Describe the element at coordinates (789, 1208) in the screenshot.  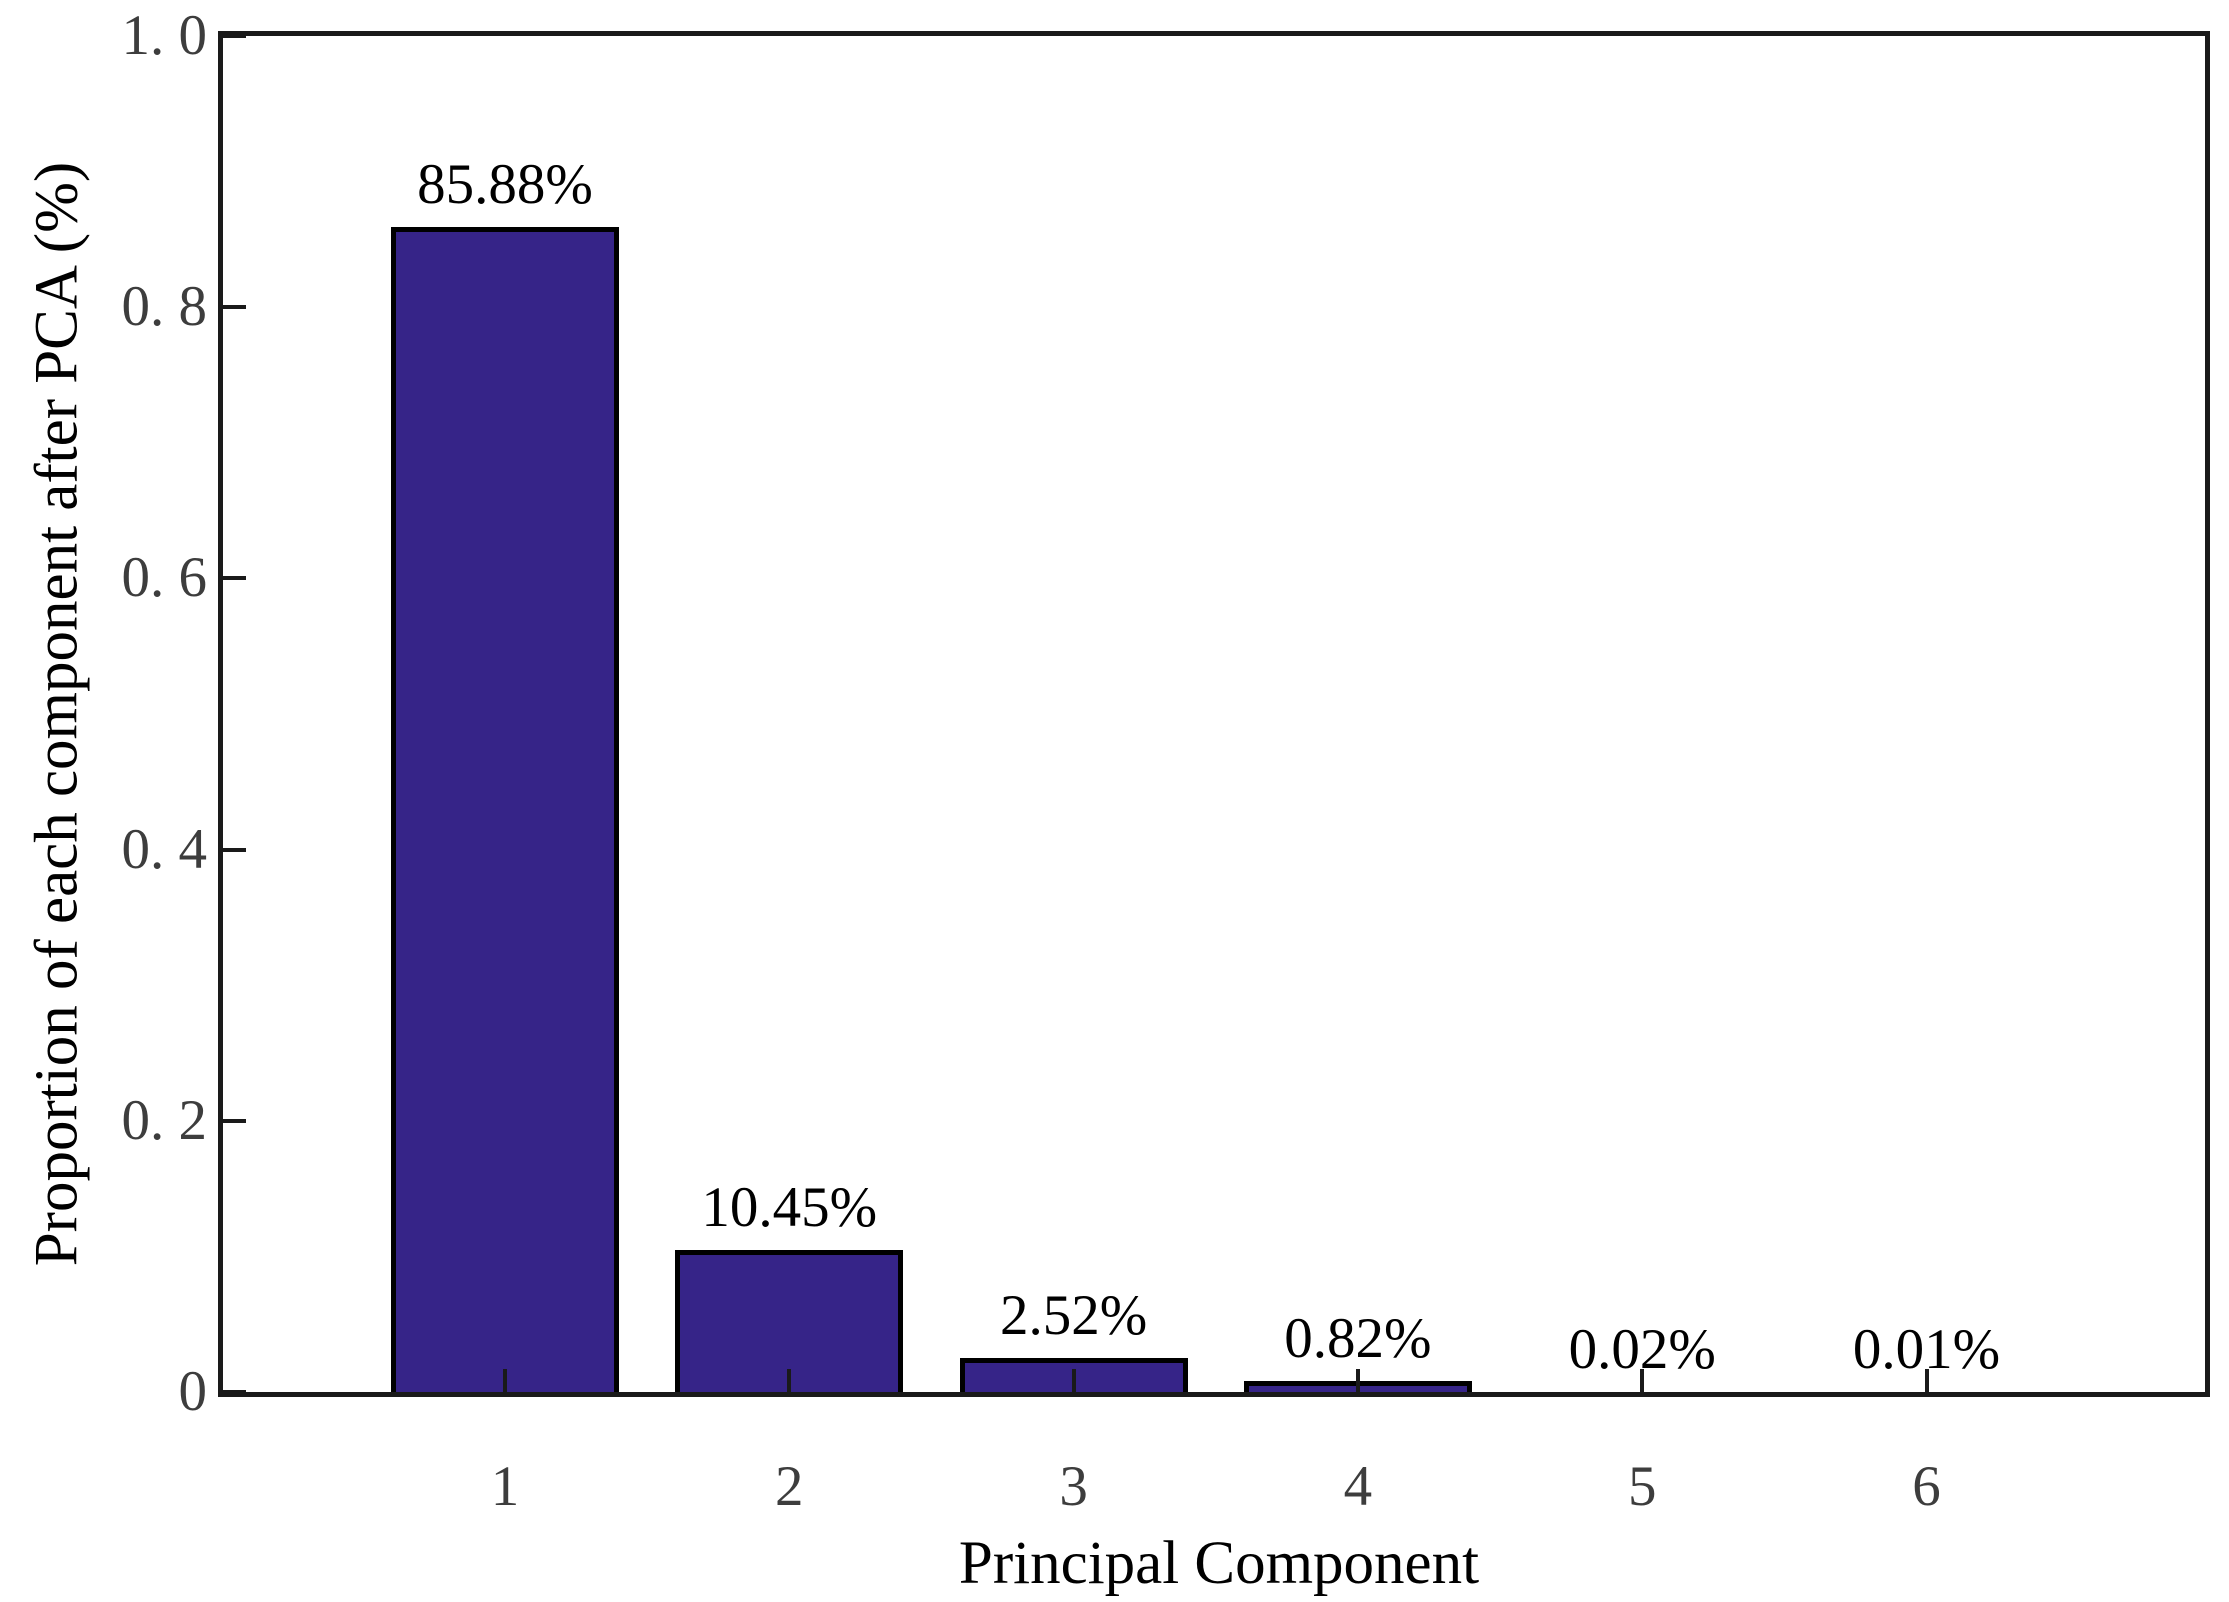
I see `bar-value-label-pc2: 10.45%` at that location.